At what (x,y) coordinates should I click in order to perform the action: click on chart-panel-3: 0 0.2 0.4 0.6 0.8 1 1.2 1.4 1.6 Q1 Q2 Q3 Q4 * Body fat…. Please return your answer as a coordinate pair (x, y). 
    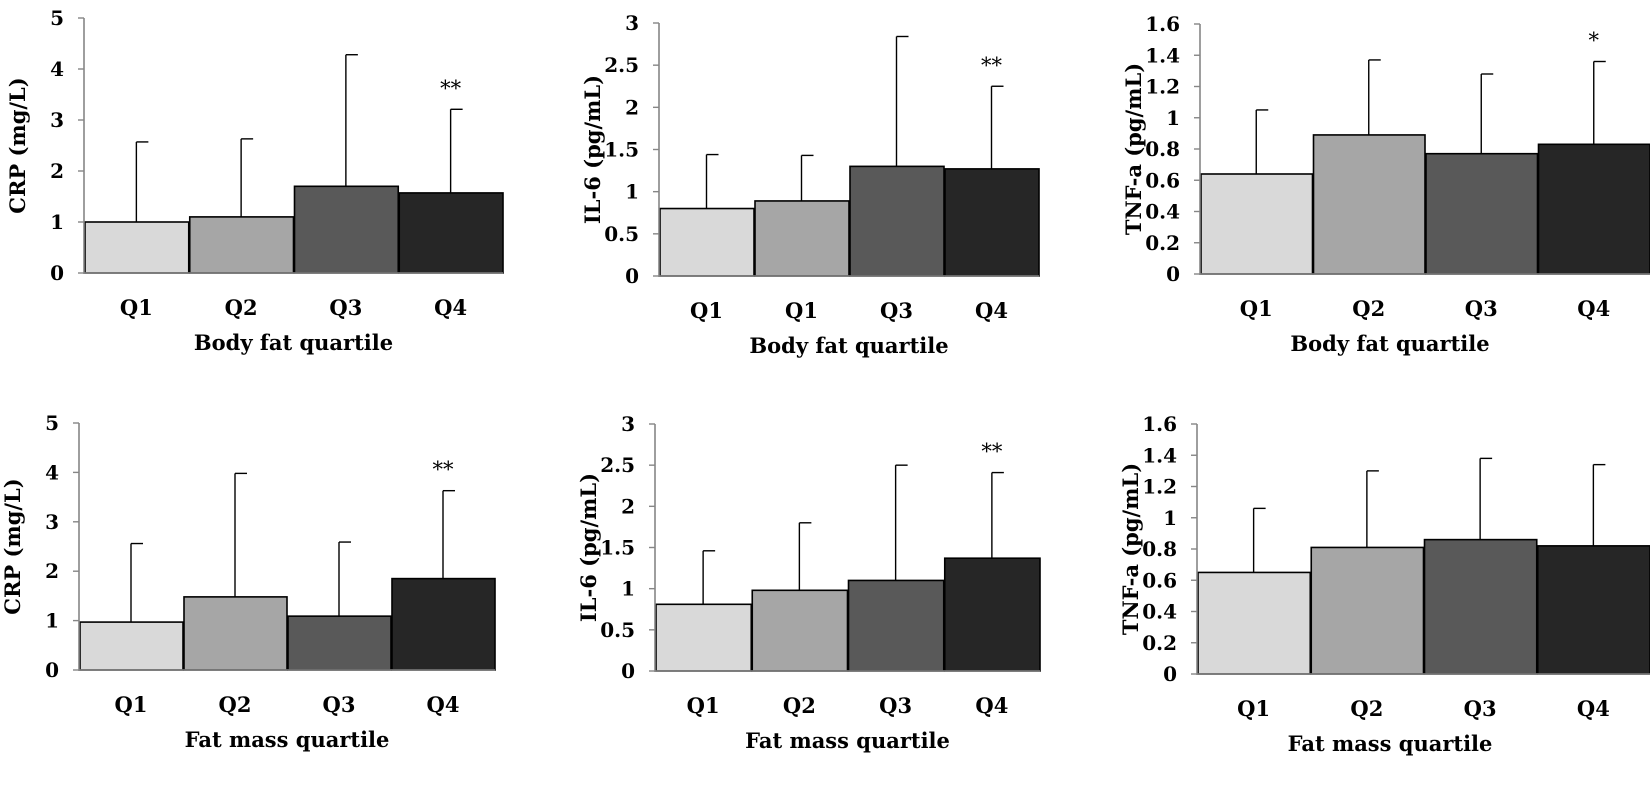
    Looking at the image, I should click on (1385, 184).